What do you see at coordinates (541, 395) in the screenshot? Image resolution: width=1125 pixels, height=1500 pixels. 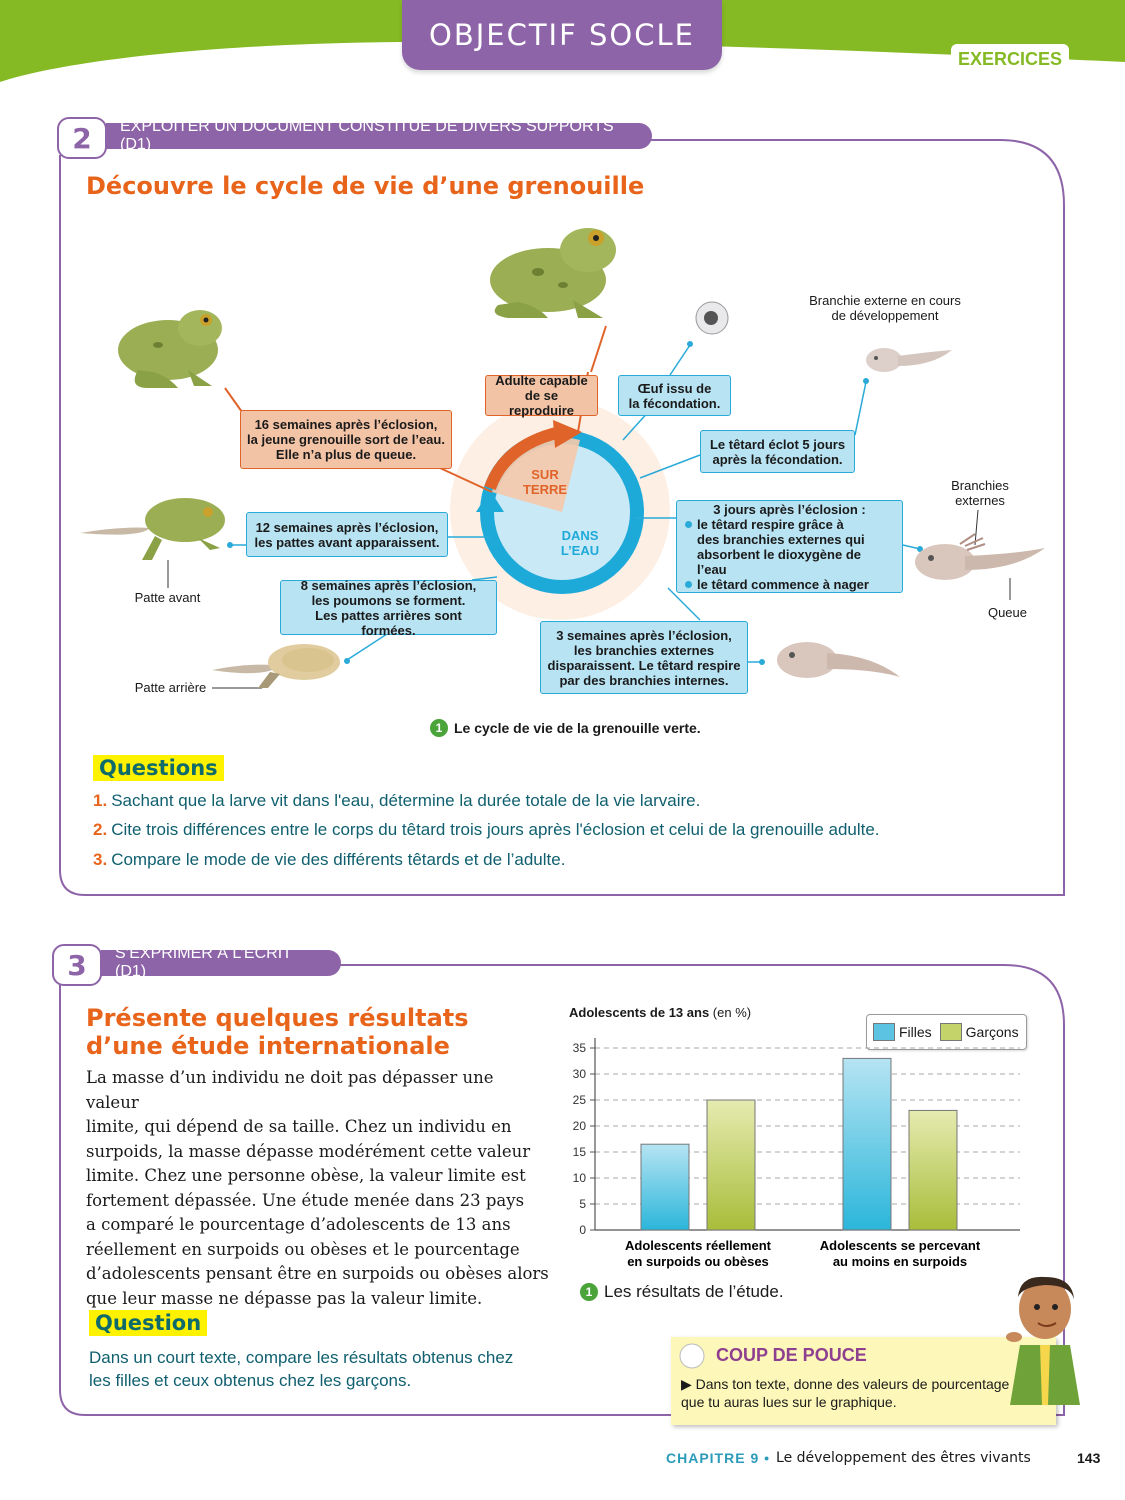 I see `box-adult: Adulte capable de se reproduire` at bounding box center [541, 395].